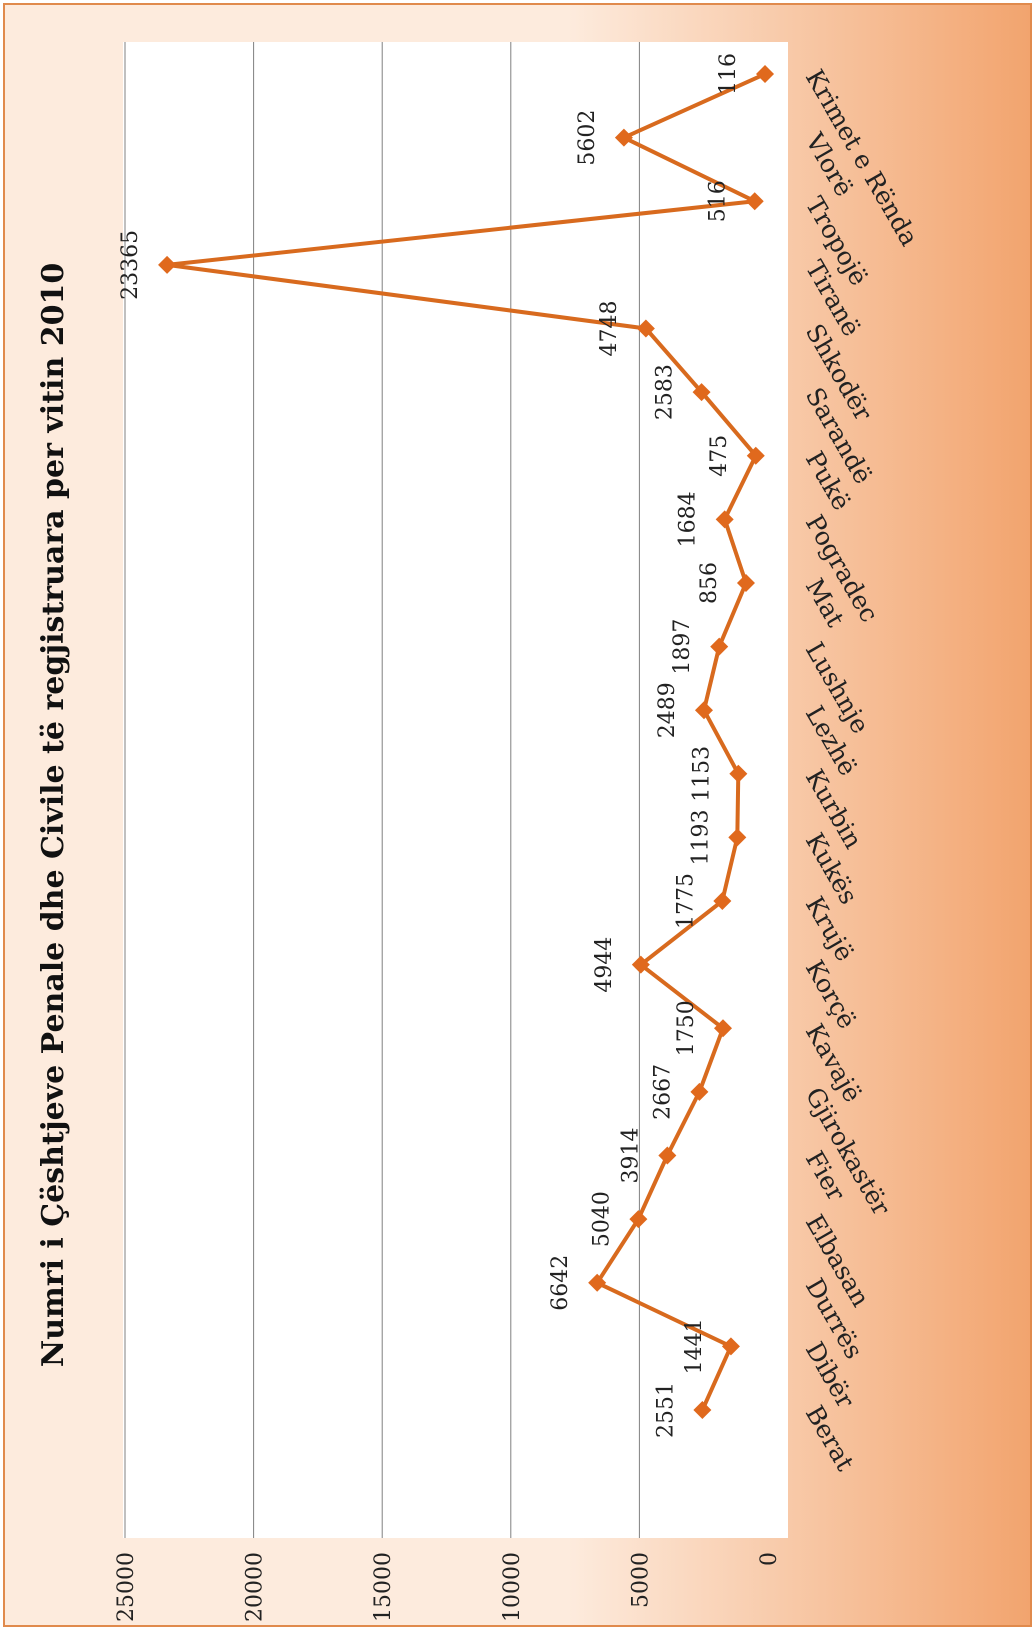 The image size is (1035, 1630). Describe the element at coordinates (662, 1092) in the screenshot. I see `data-label: 2667` at that location.